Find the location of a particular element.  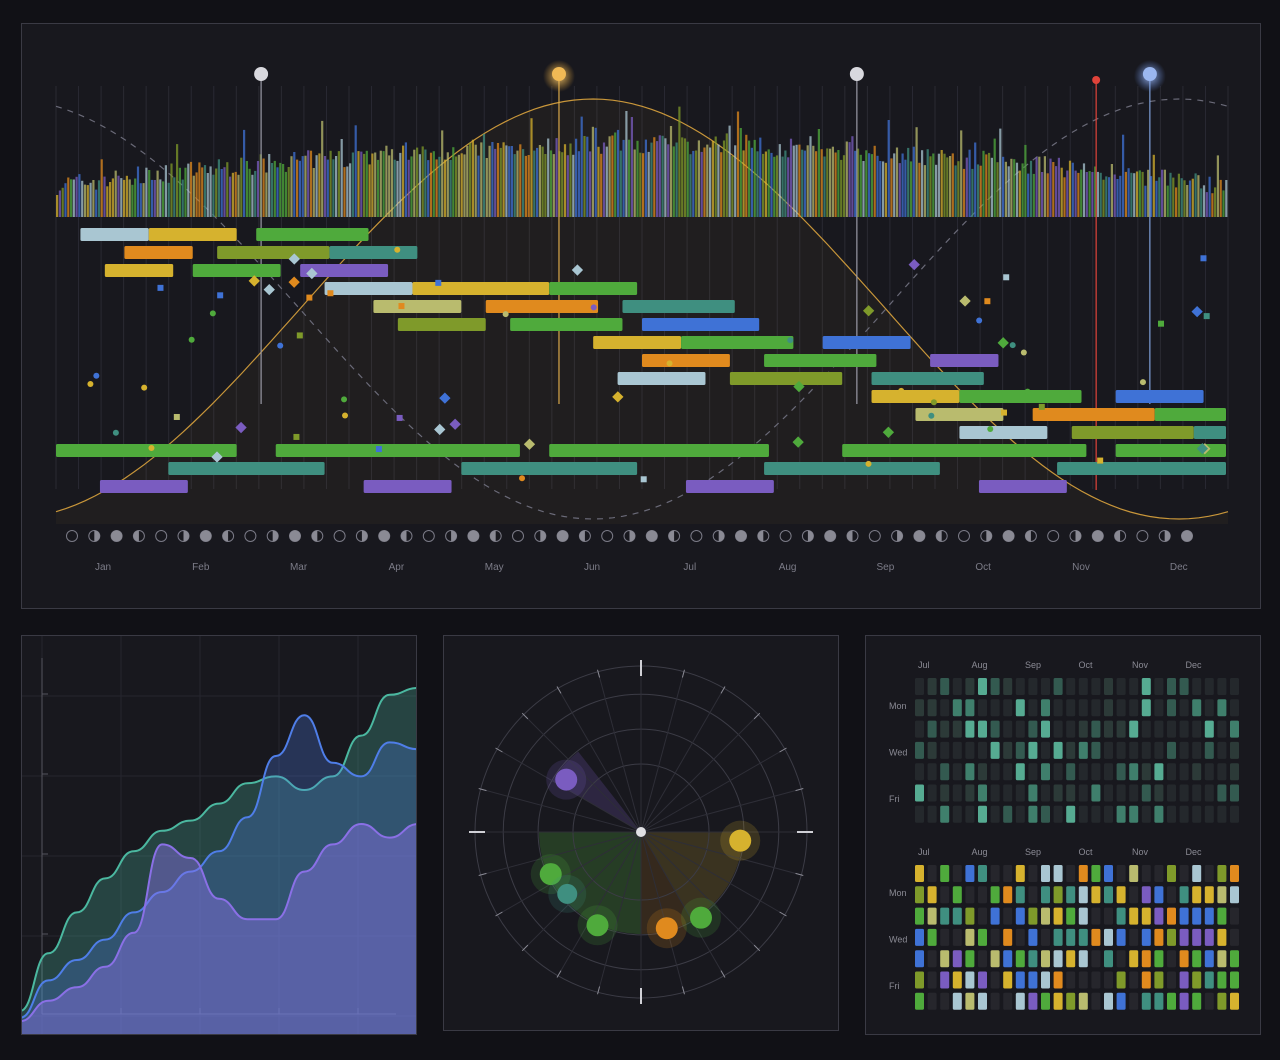

event-dot is located at coordinates (191, 339).